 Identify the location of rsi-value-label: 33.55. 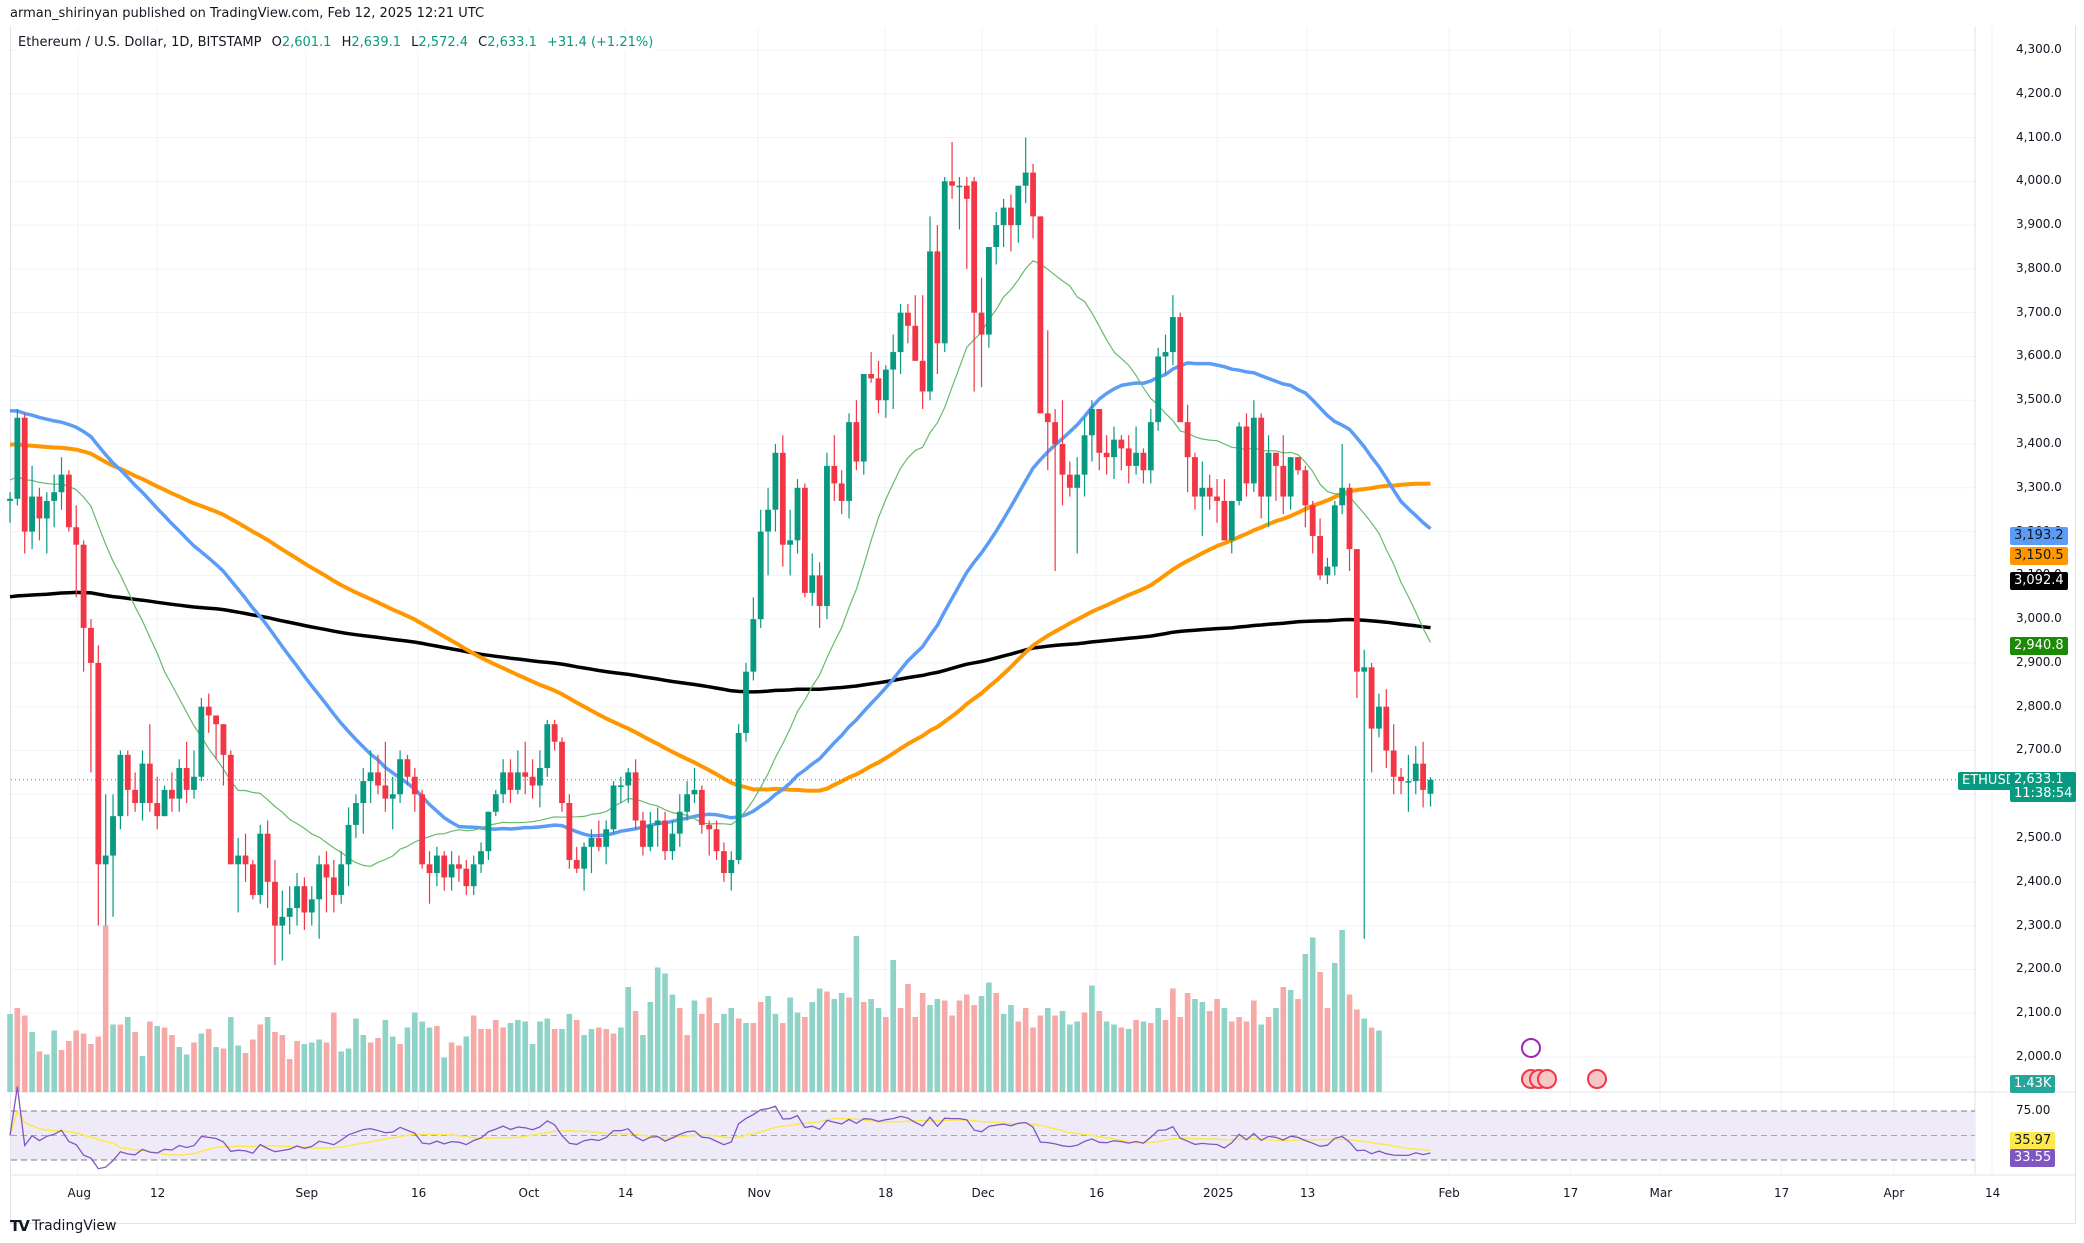
(2033, 1158).